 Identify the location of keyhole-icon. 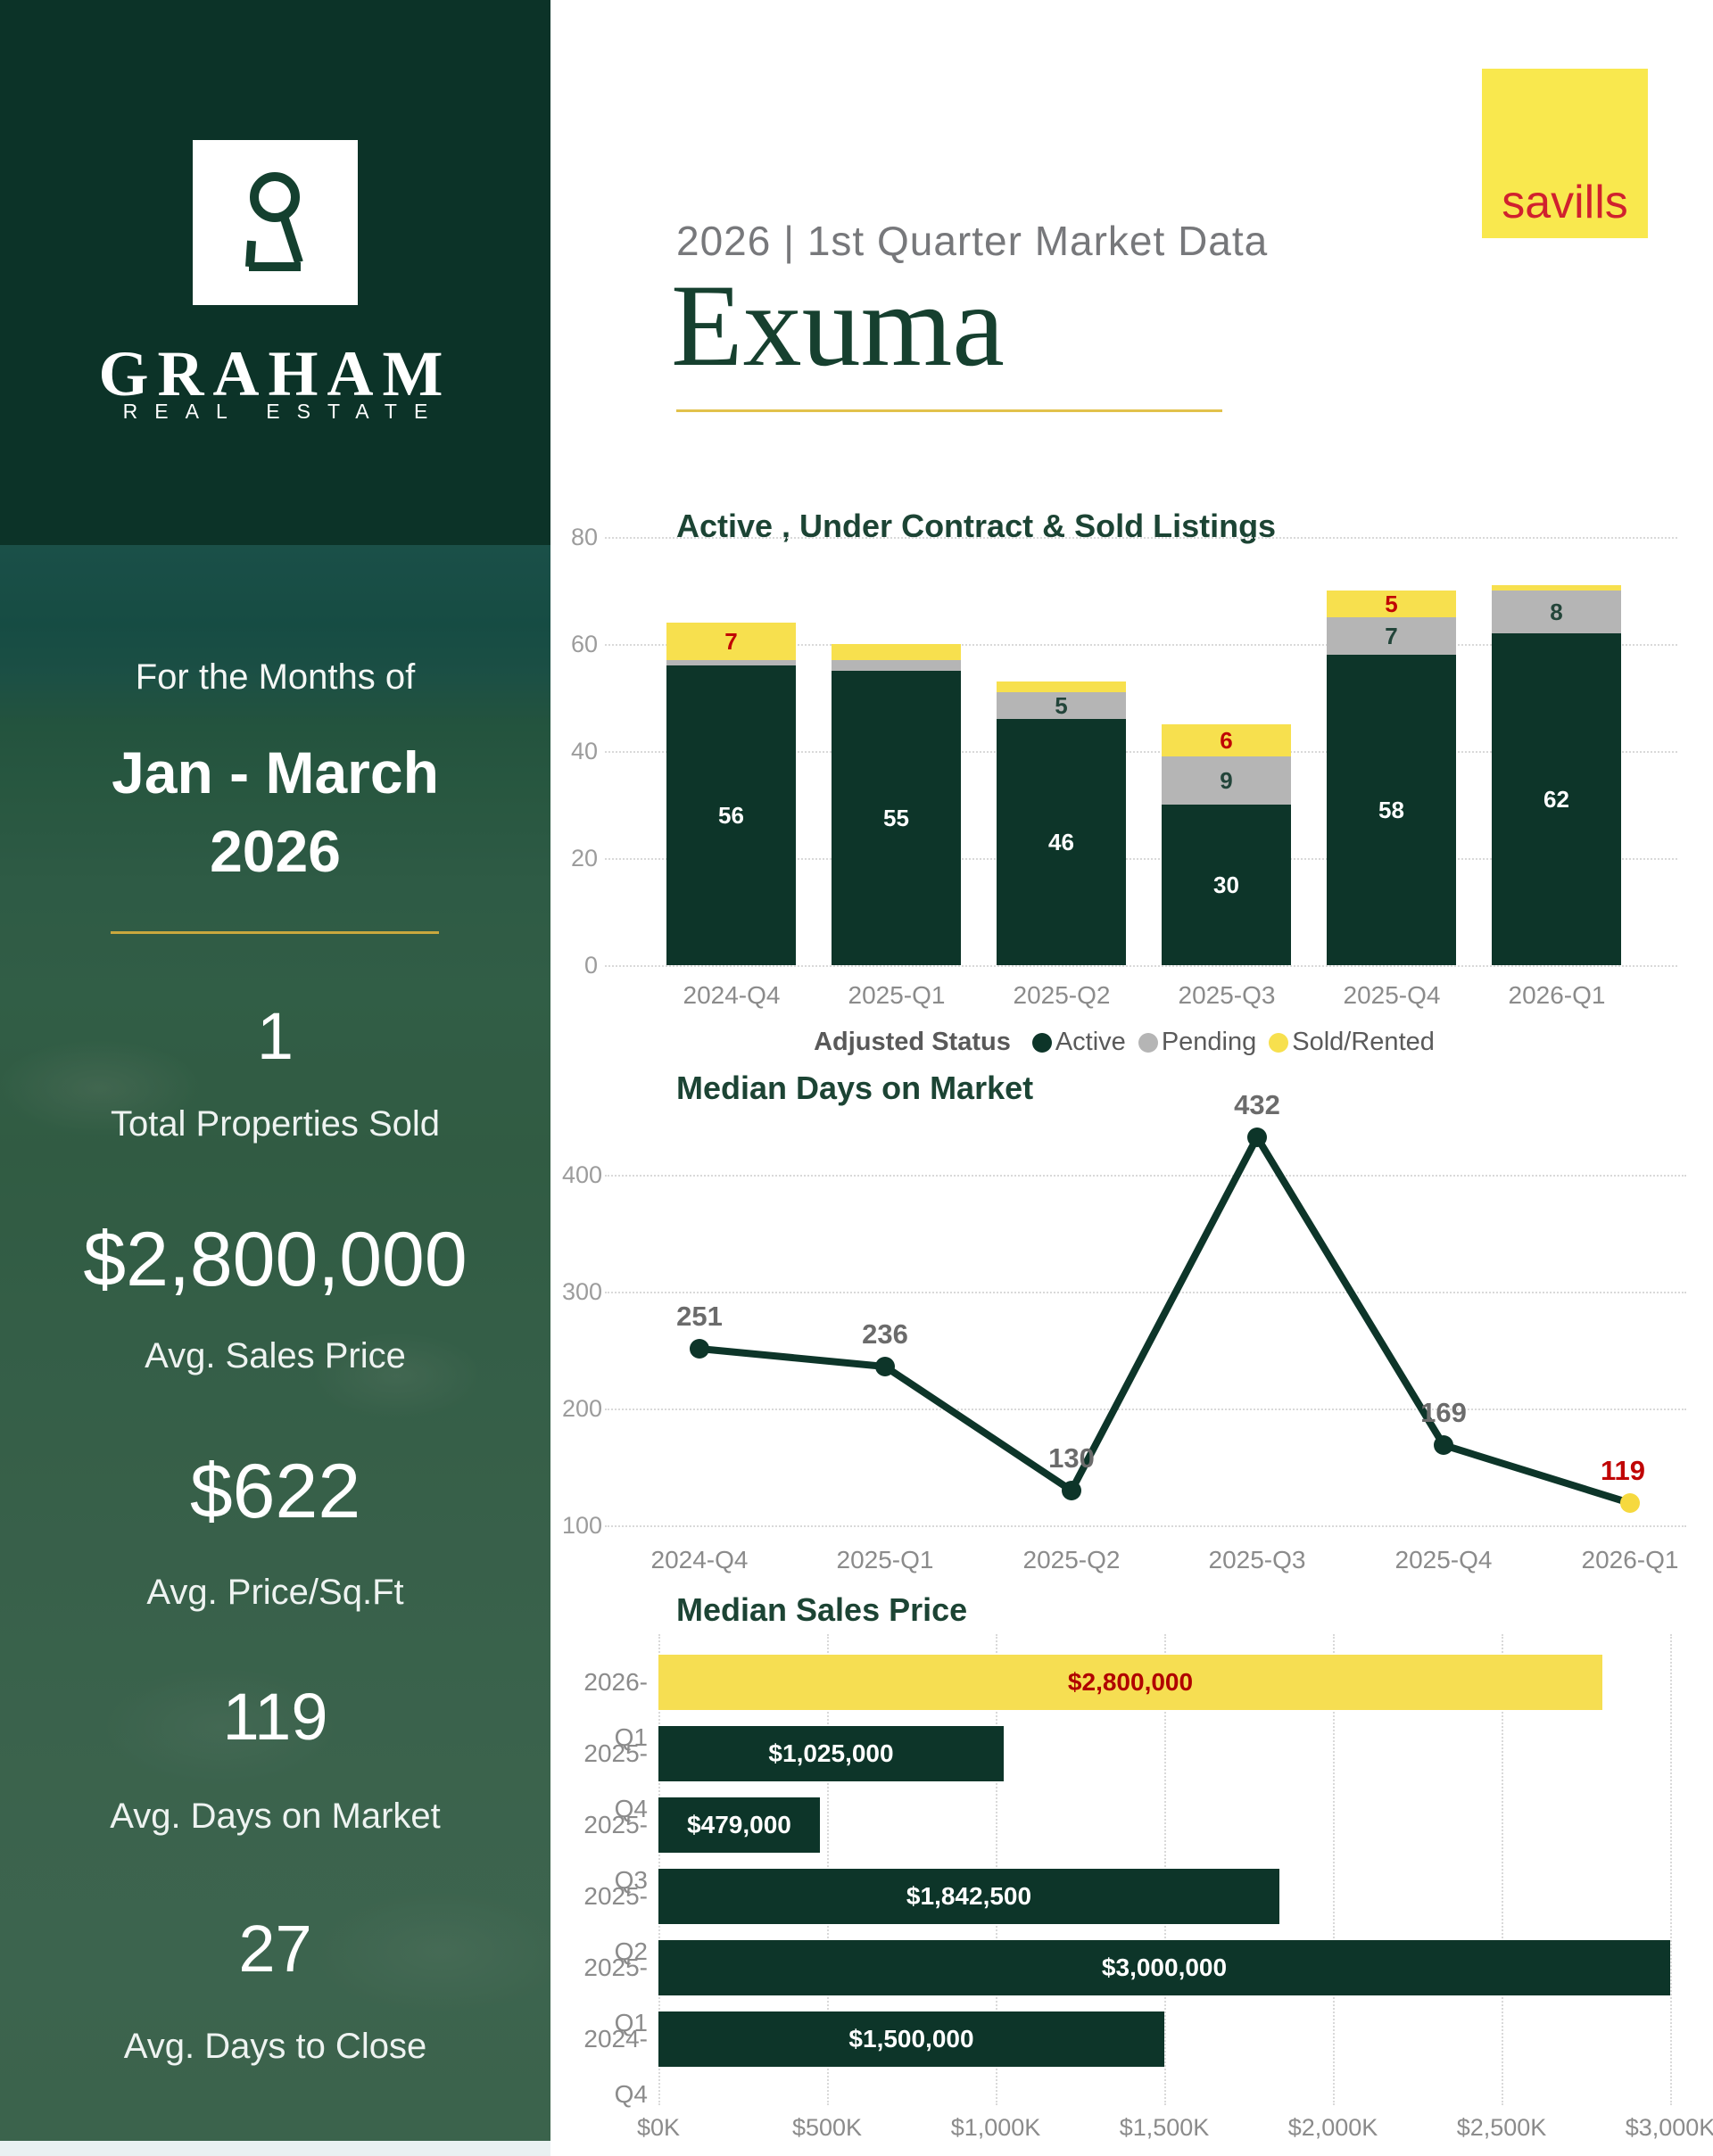
(274, 222).